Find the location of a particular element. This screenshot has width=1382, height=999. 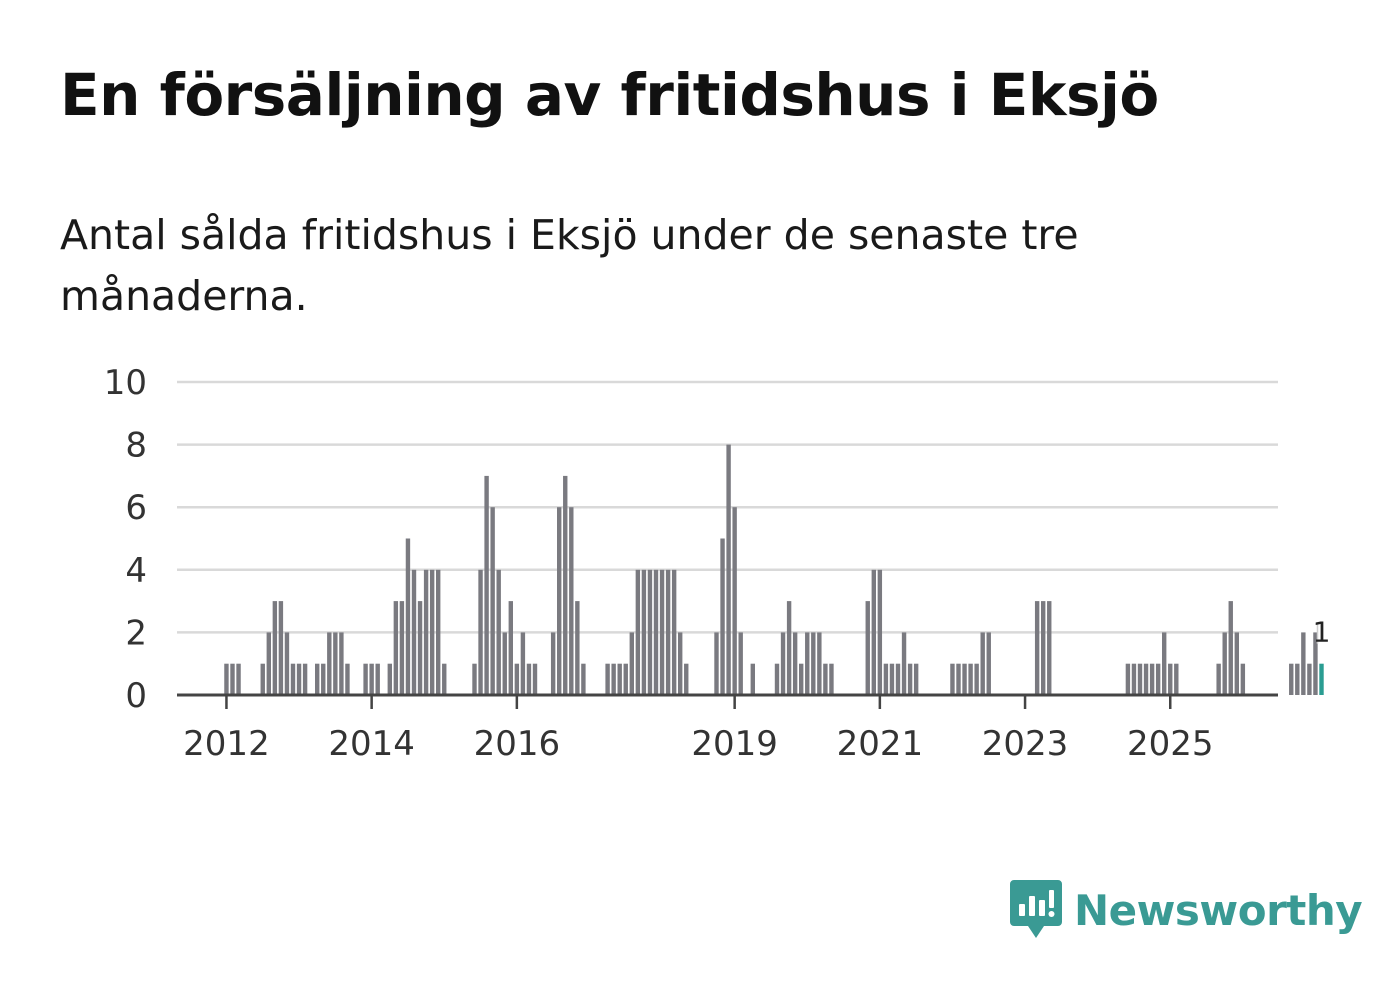

brand-name: Newsworthy is located at coordinates (1218, 910).